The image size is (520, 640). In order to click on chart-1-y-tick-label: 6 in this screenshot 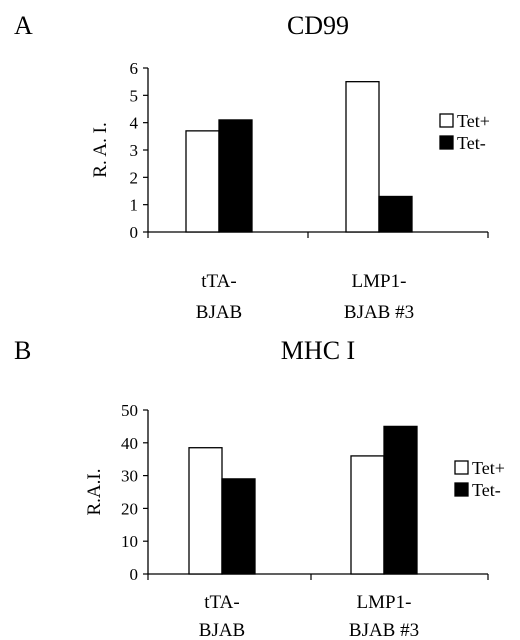, I will do `click(134, 68)`.